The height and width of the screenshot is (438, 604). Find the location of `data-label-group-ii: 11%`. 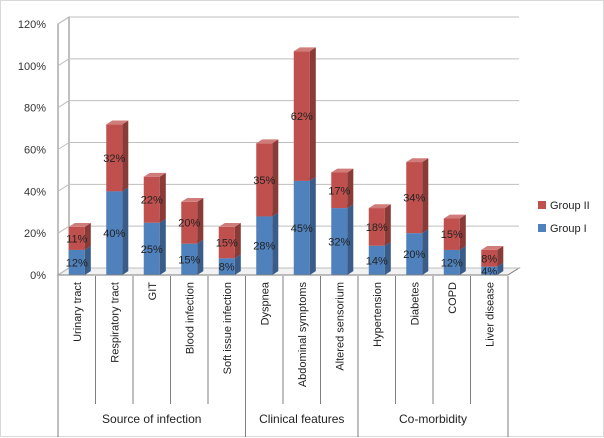

data-label-group-ii: 11% is located at coordinates (76, 239).